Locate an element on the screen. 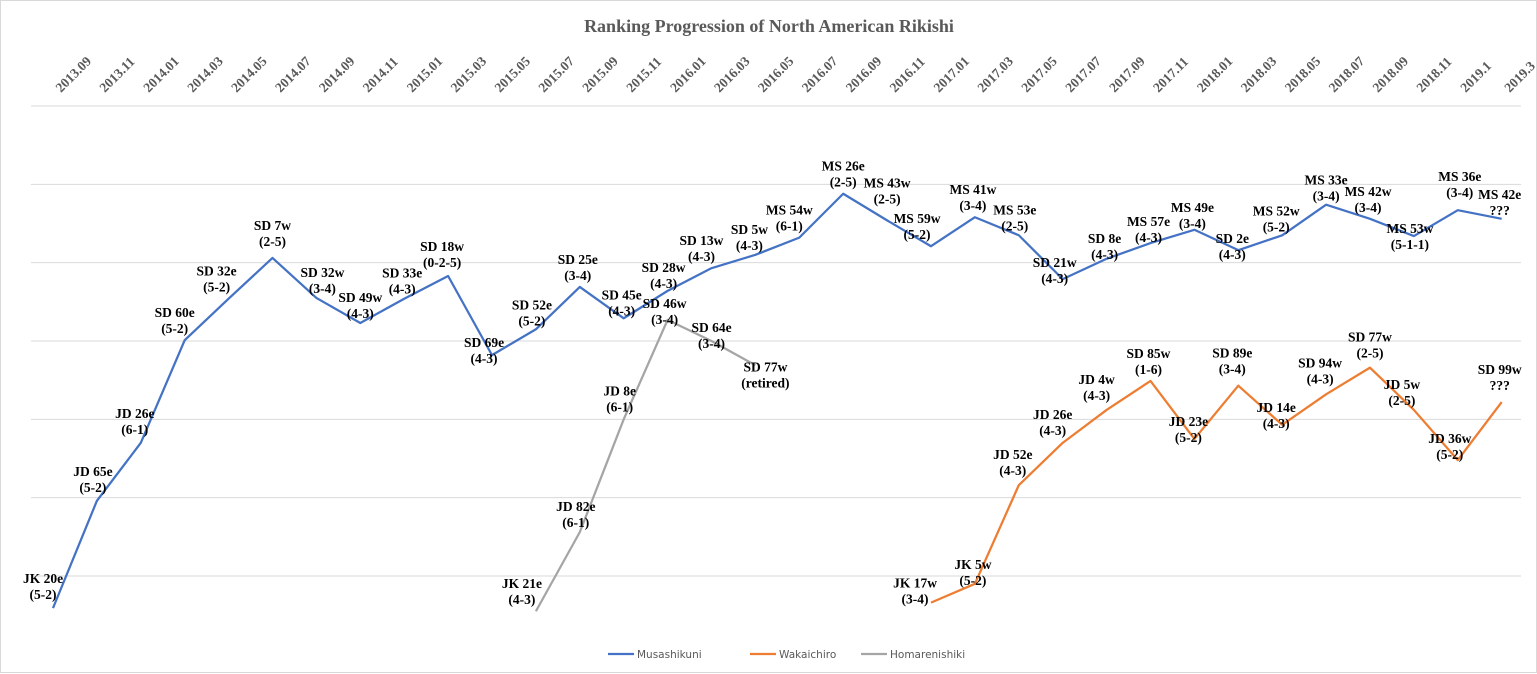  data-label-musashikuni: SD 21w(4-3) is located at coordinates (1055, 270).